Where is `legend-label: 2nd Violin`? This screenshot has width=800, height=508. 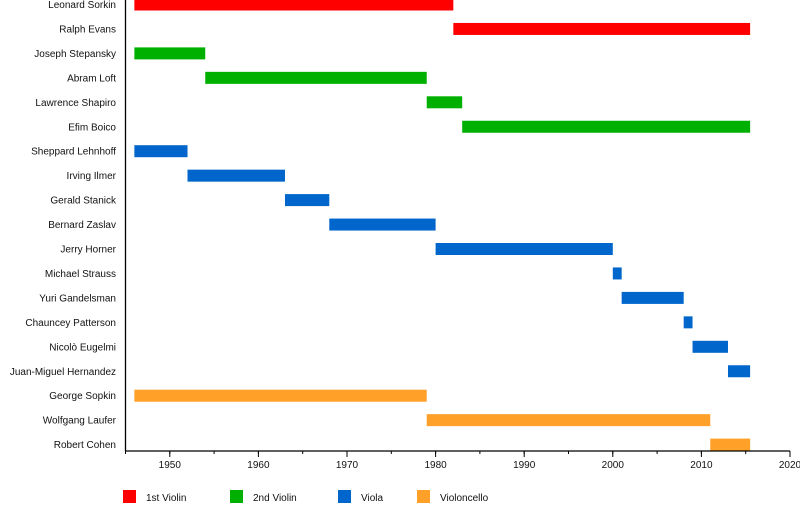
legend-label: 2nd Violin is located at coordinates (275, 498).